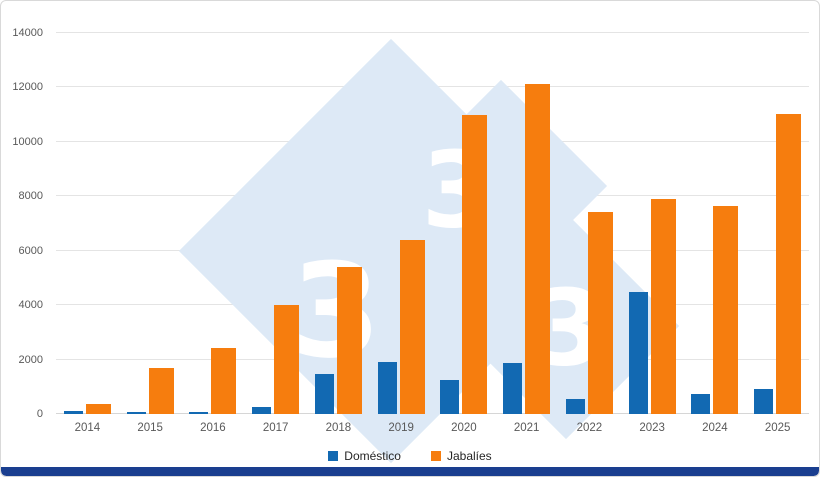 The width and height of the screenshot is (820, 477). Describe the element at coordinates (30, 250) in the screenshot. I see `y-tick-label-6000: 6000` at that location.